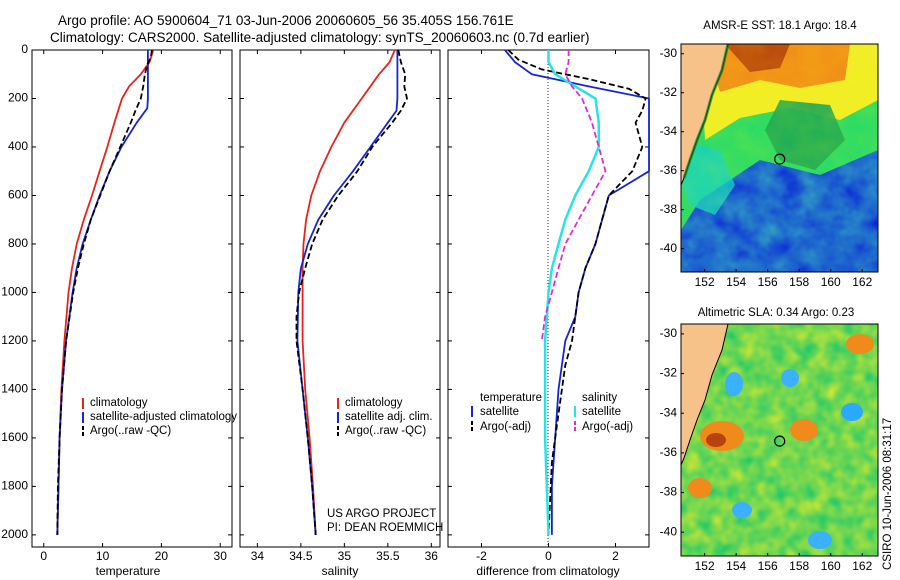  What do you see at coordinates (14, 340) in the screenshot?
I see `depth-tick-label: 1200` at bounding box center [14, 340].